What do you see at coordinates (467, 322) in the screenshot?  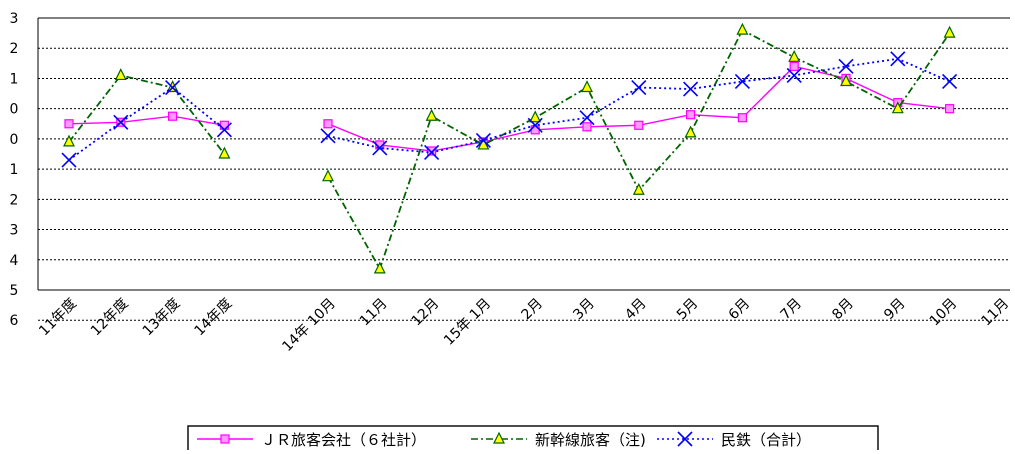 I see `x-tick-label: 15年 1月` at bounding box center [467, 322].